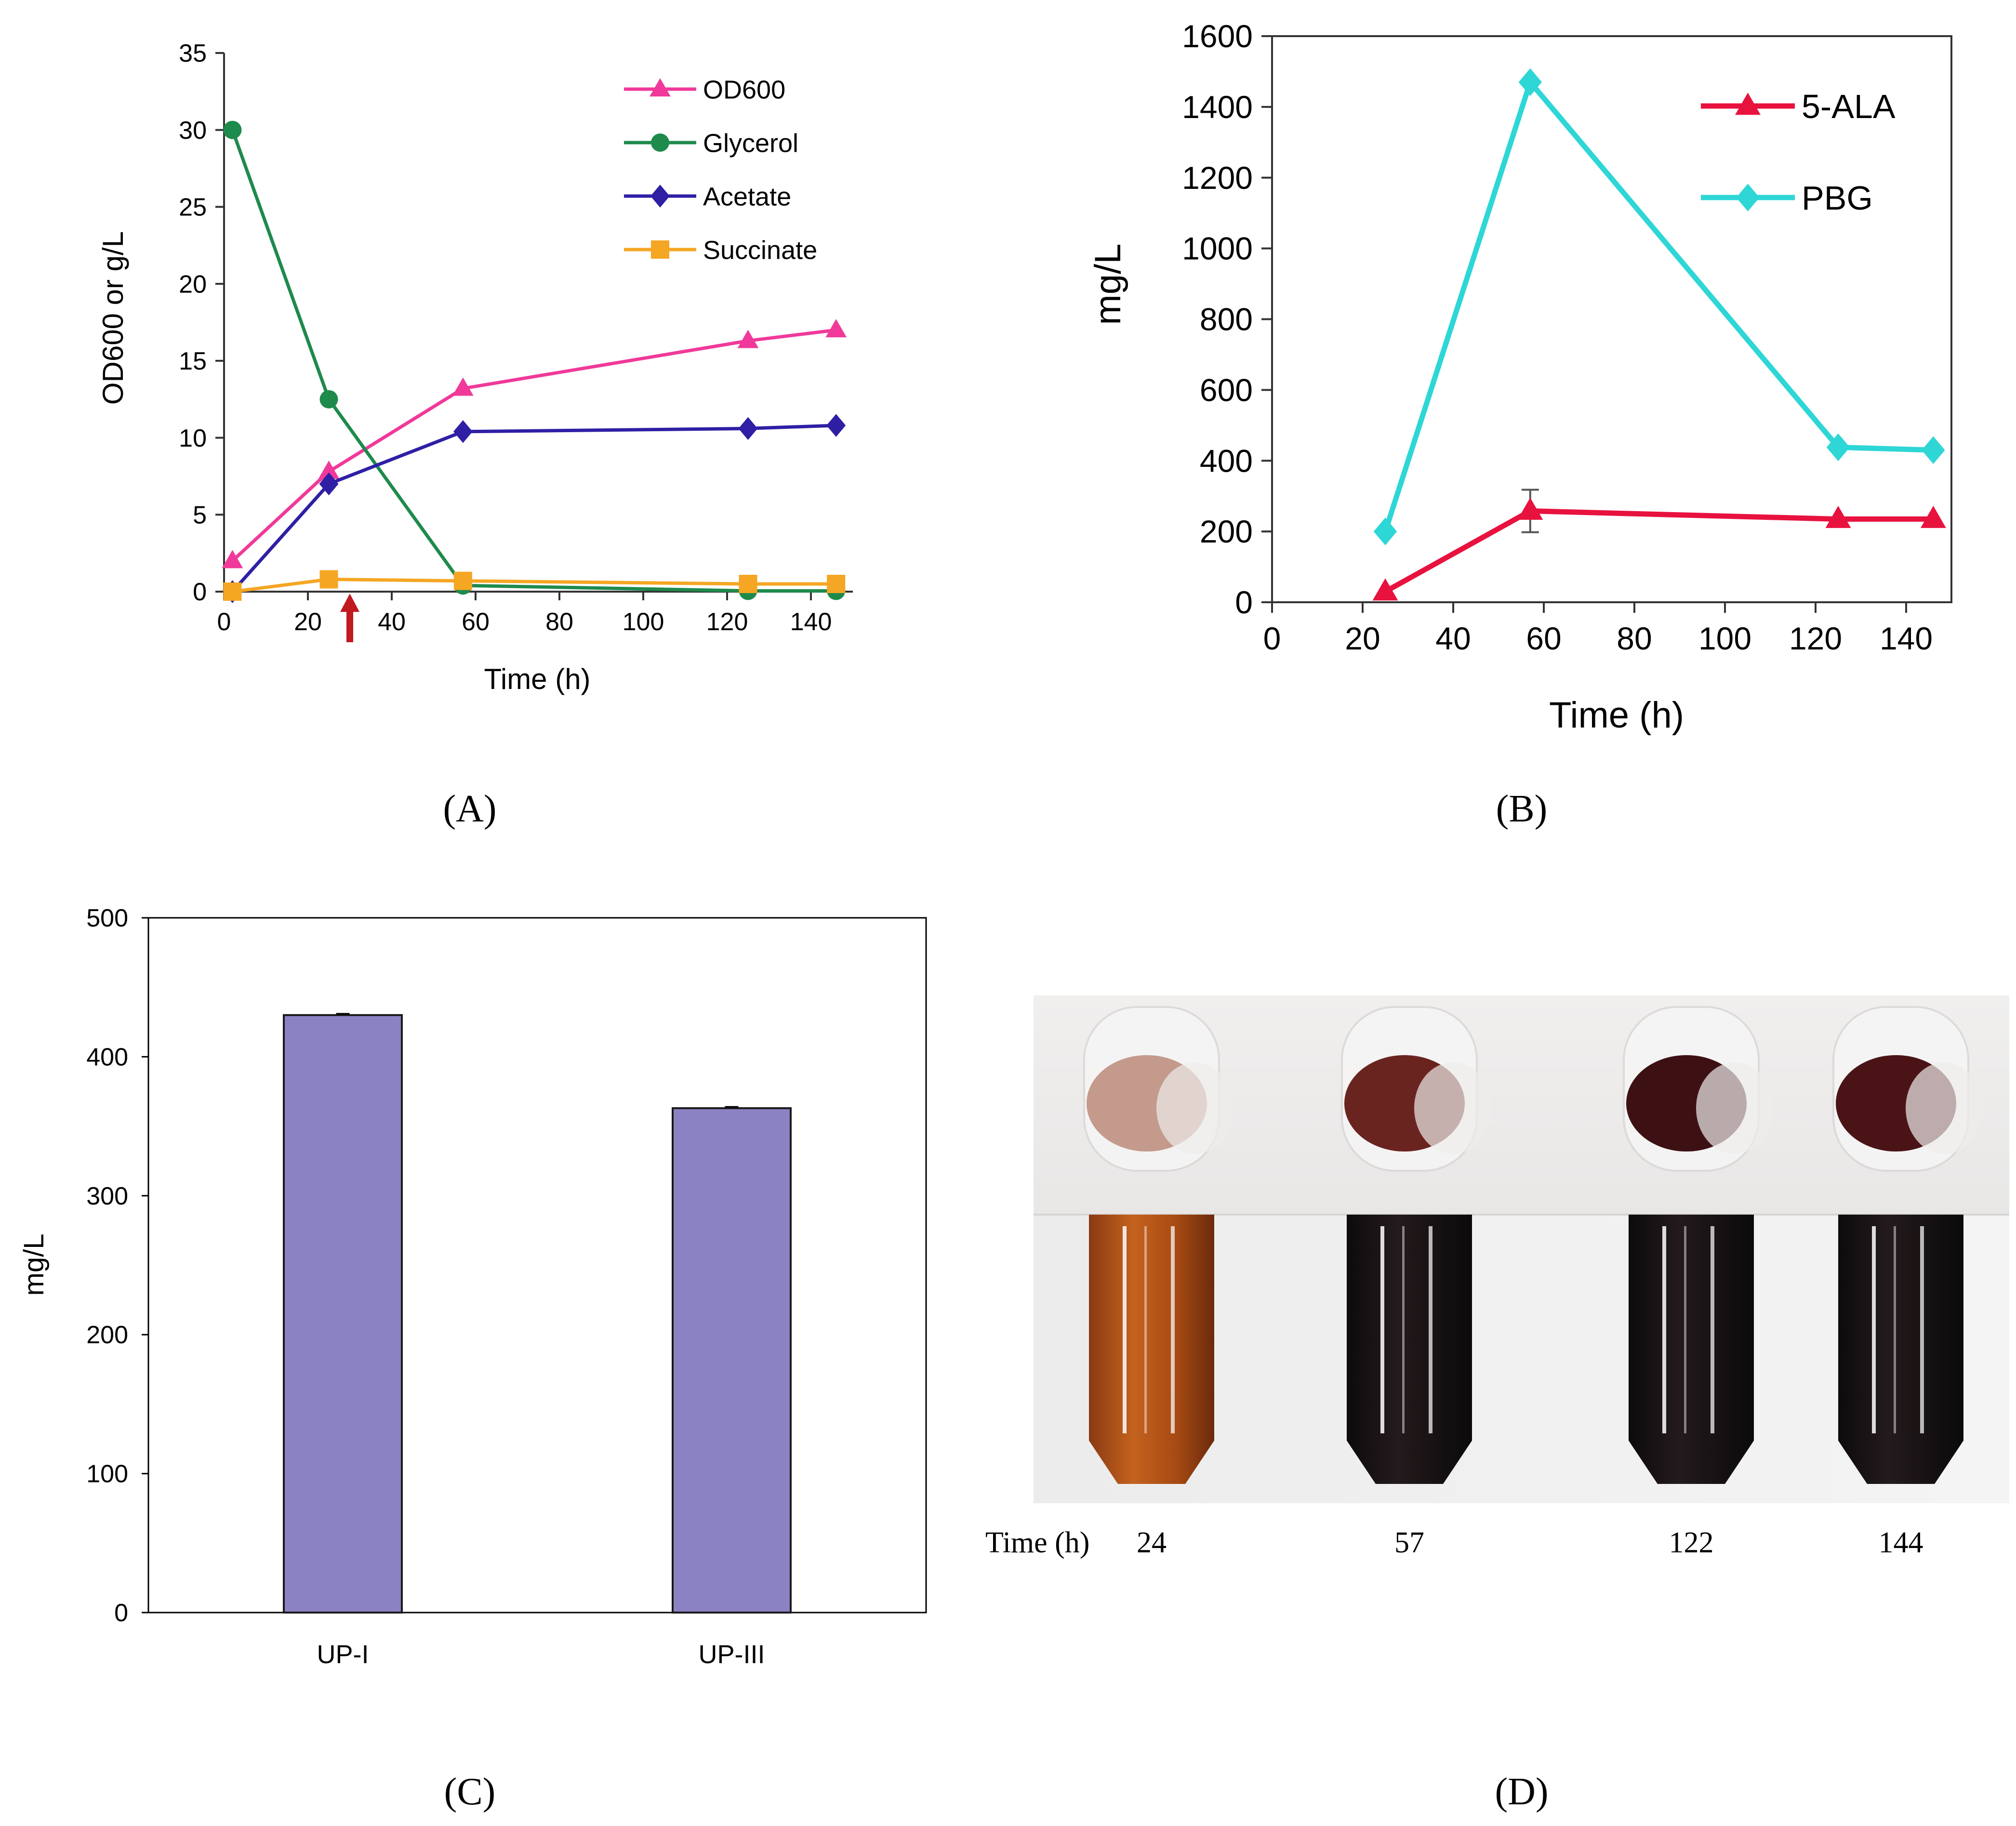 The height and width of the screenshot is (1826, 2016). I want to click on panel-b-series, so click(1659, 334).